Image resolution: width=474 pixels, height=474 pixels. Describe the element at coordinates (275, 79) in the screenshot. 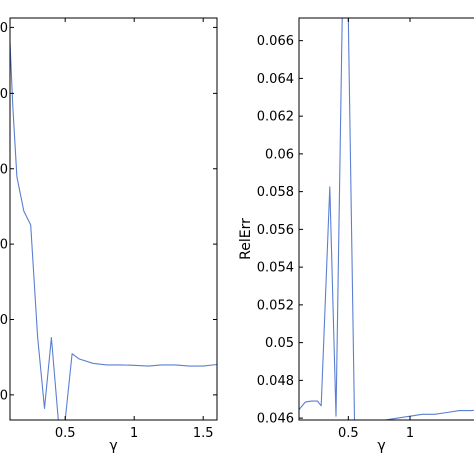

I see `y-tick-label: 0.064` at that location.